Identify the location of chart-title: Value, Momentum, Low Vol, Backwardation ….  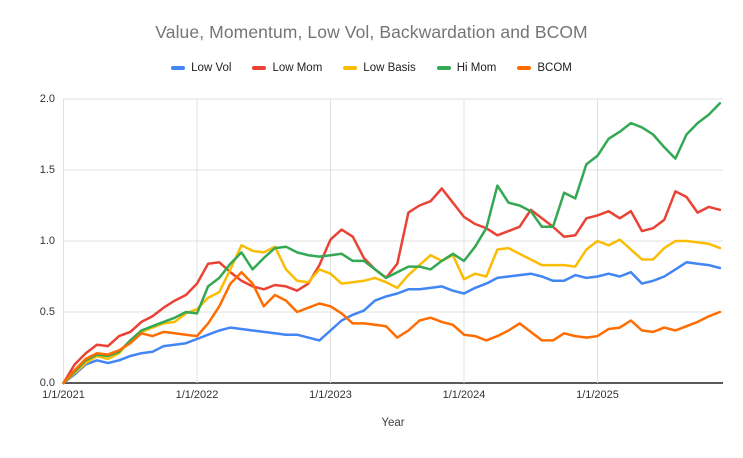
(371, 32).